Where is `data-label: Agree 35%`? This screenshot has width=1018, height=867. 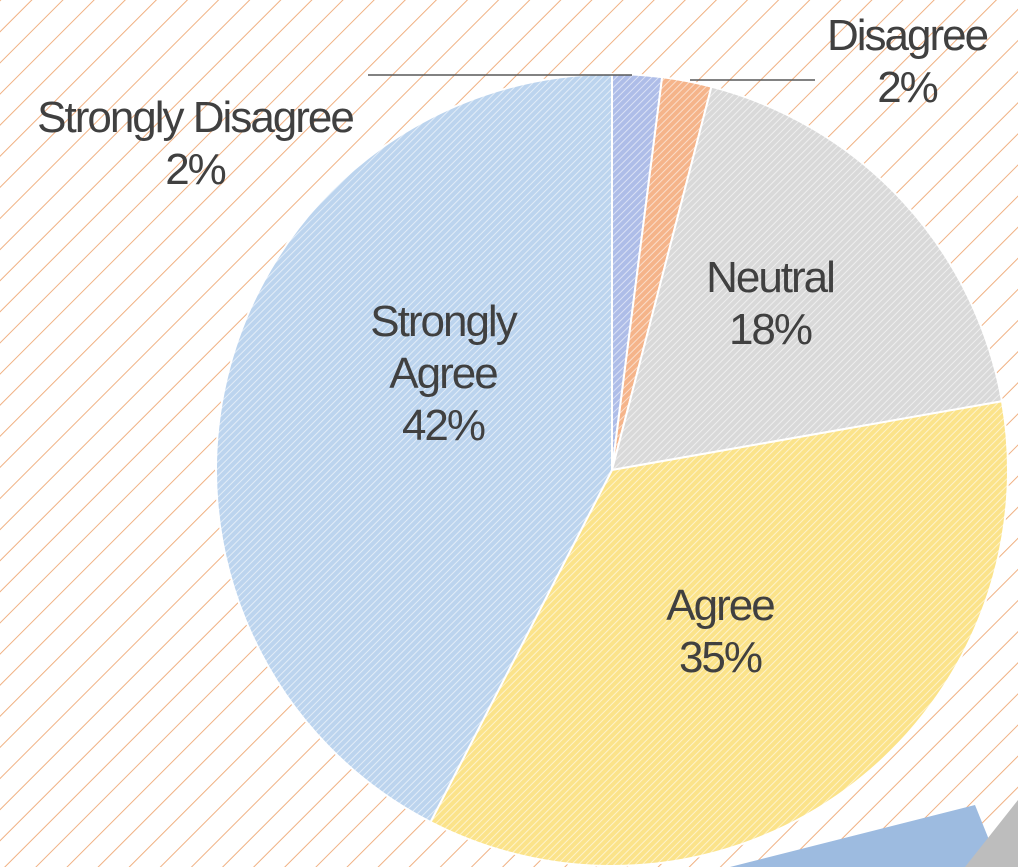
data-label: Agree 35% is located at coordinates (720, 632).